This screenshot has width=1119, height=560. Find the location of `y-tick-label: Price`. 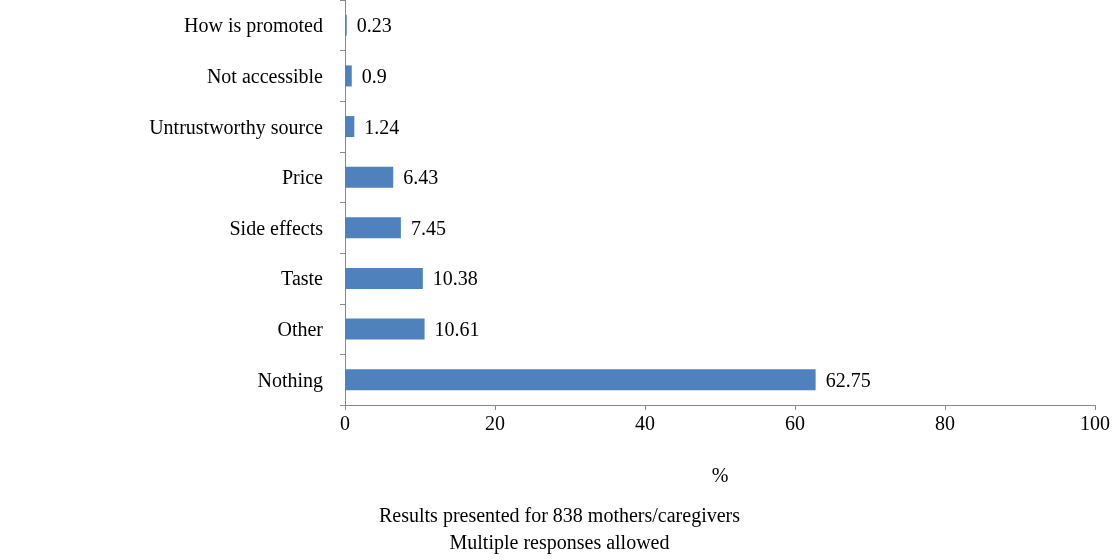

y-tick-label: Price is located at coordinates (302, 177).